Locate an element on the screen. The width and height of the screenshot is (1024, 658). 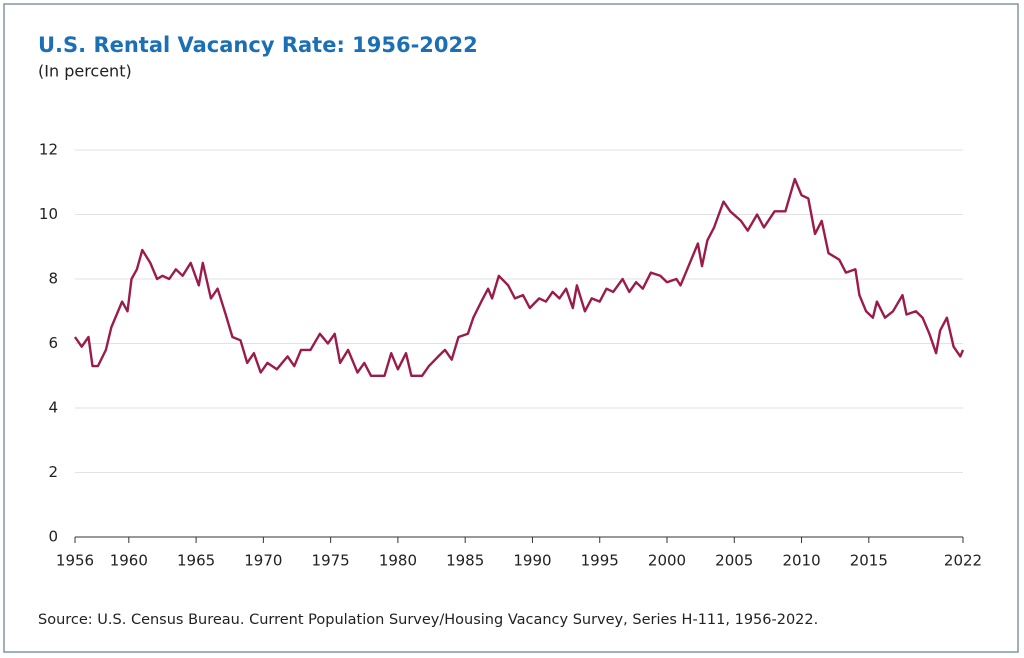
x-tick-label: 1960 is located at coordinates (129, 561).